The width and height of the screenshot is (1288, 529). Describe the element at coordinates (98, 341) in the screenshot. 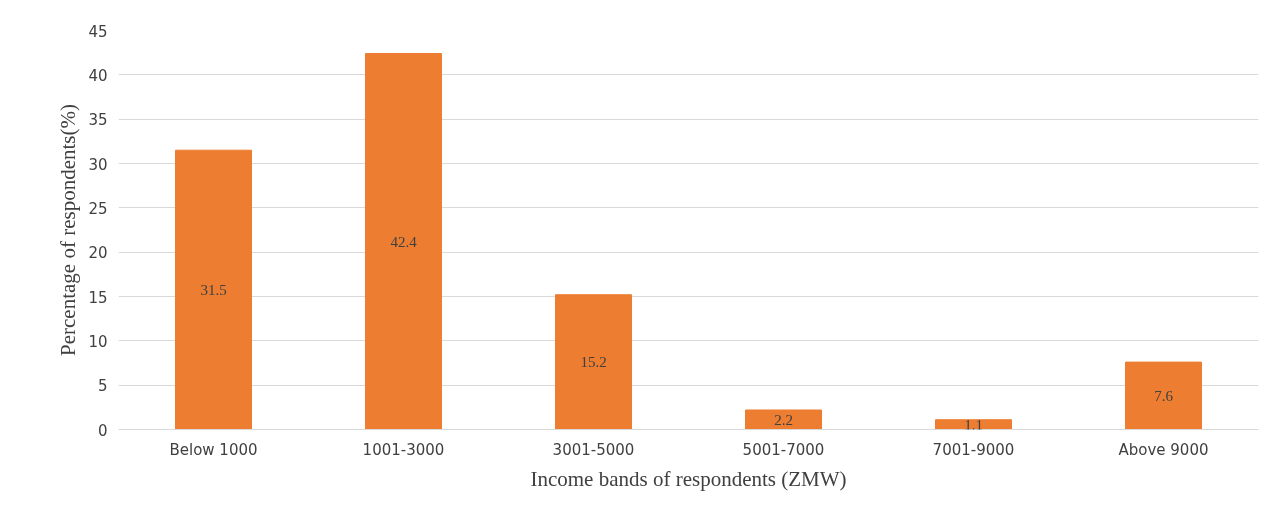

I see `y-tick-label: 10` at that location.